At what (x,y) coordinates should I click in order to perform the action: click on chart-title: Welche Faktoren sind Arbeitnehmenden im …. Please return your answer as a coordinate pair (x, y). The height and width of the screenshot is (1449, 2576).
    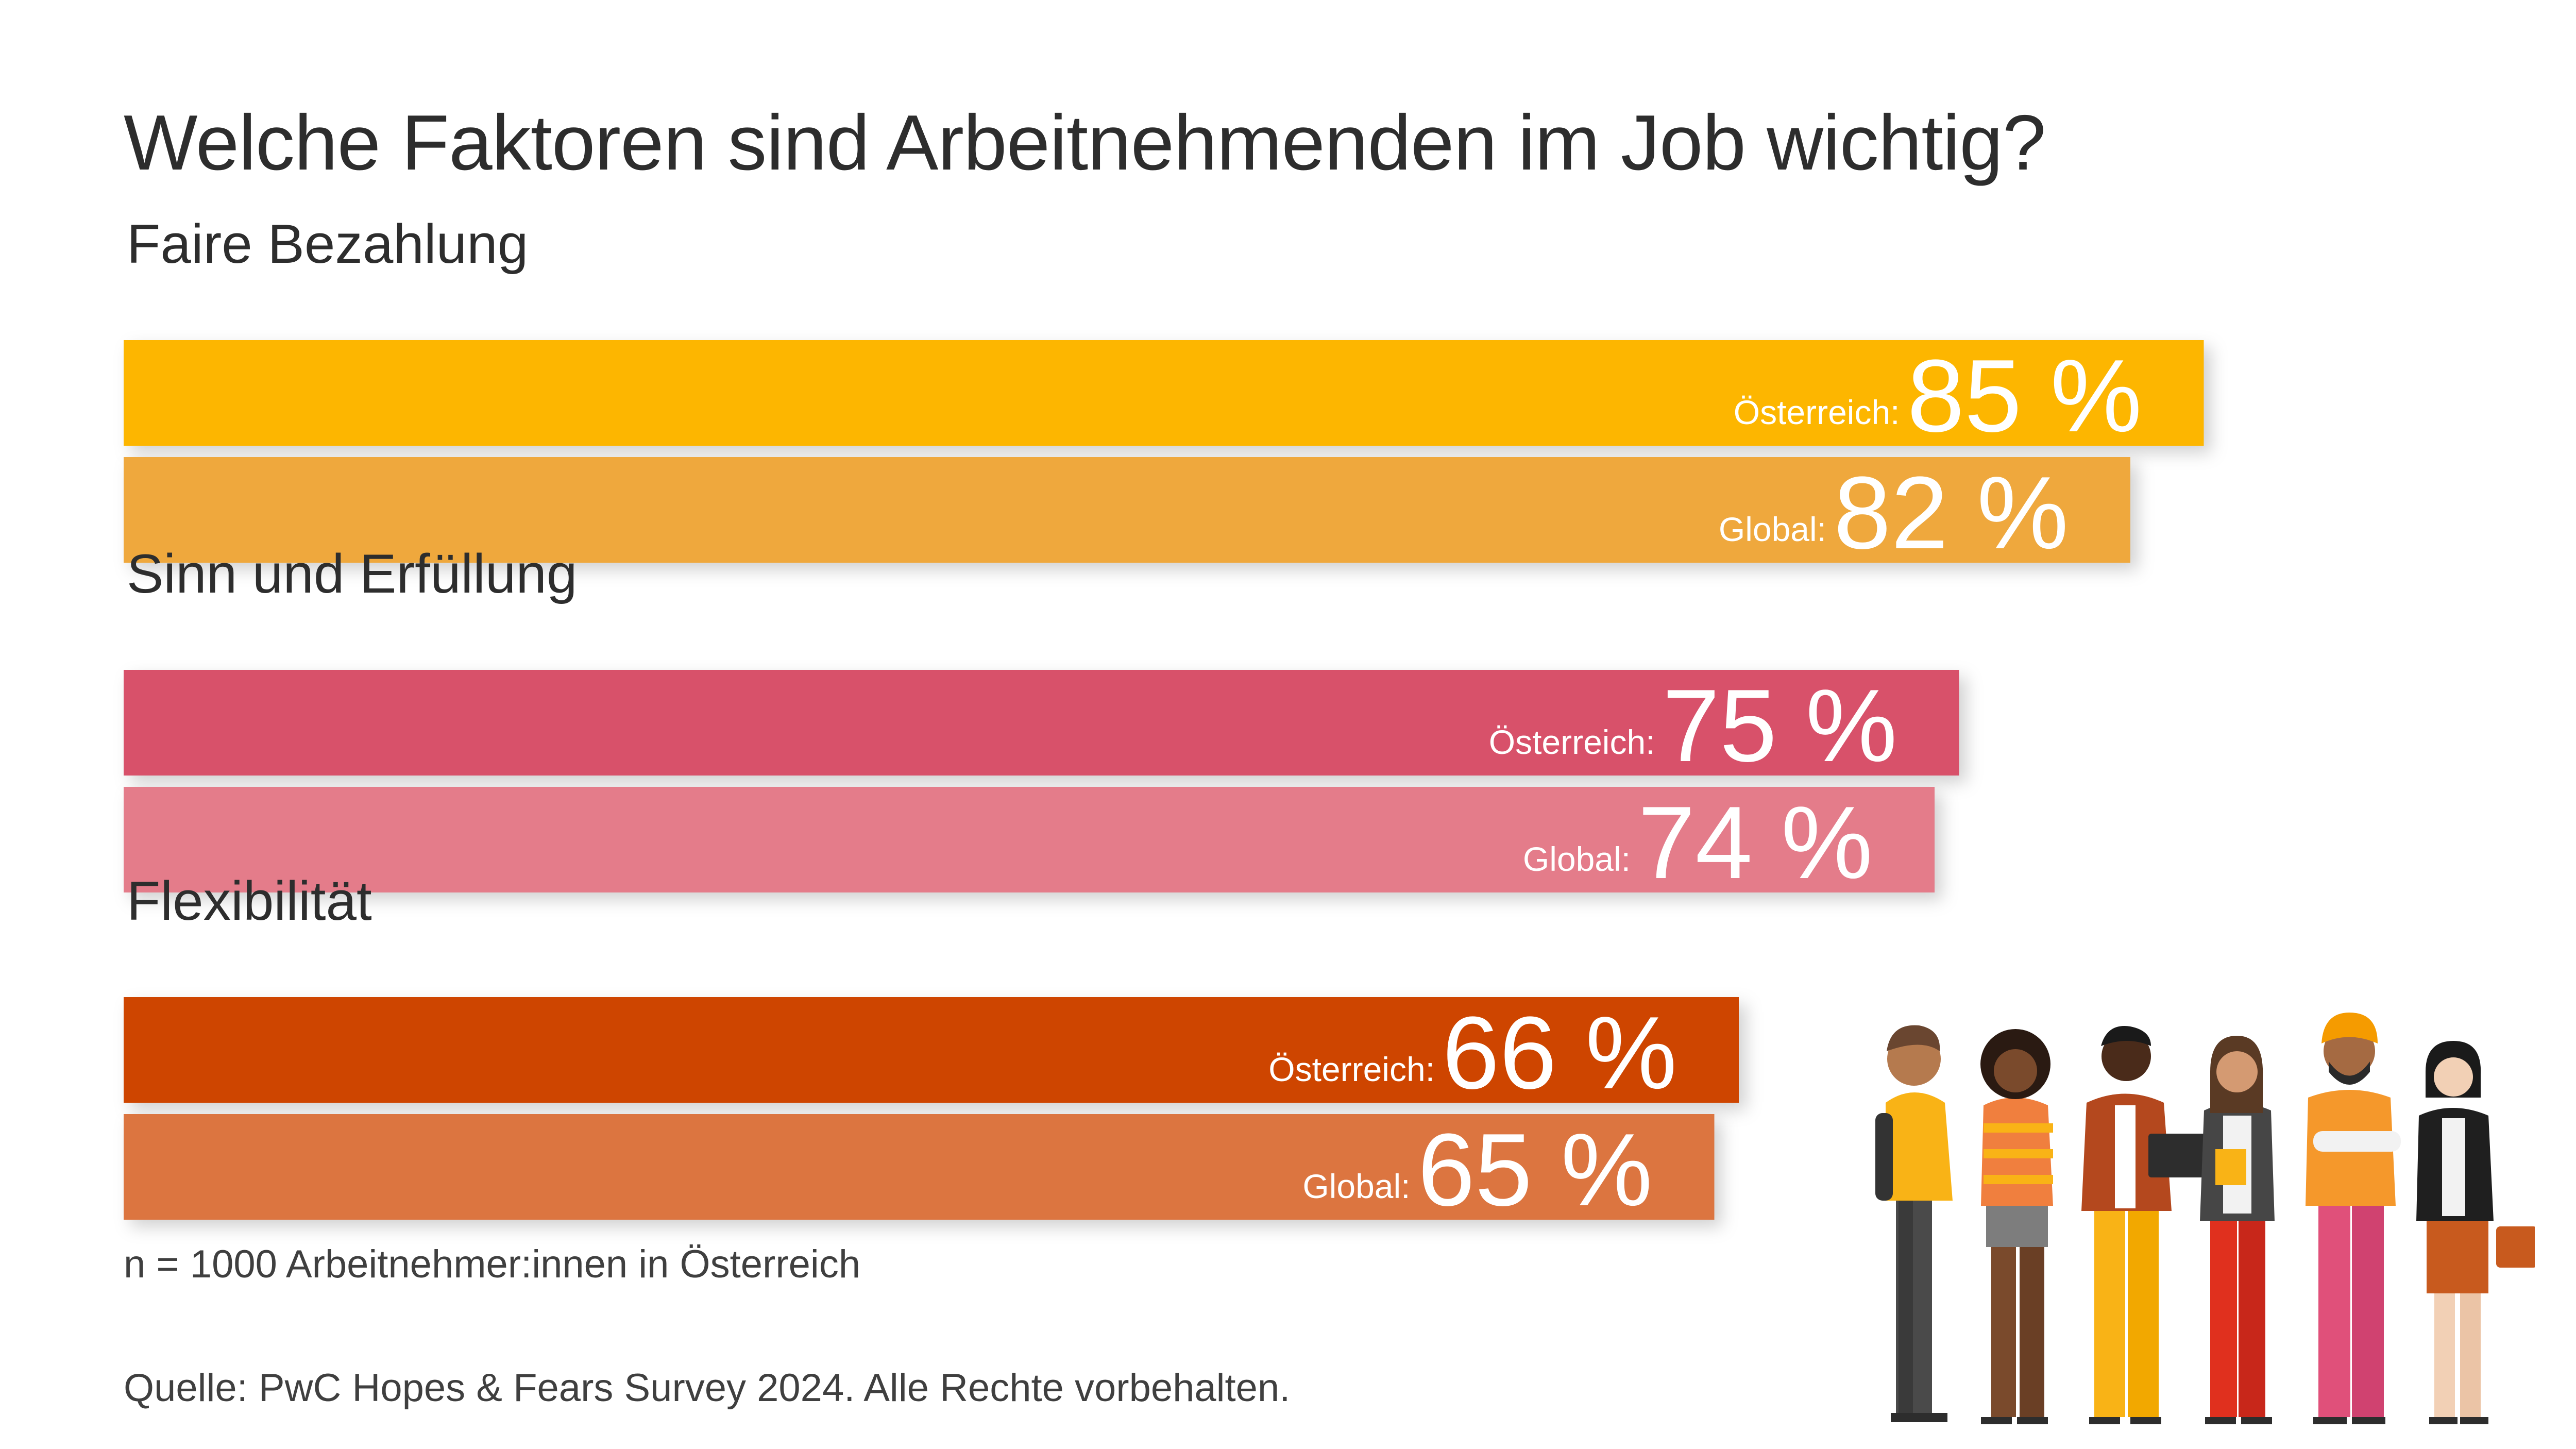
    Looking at the image, I should click on (1085, 143).